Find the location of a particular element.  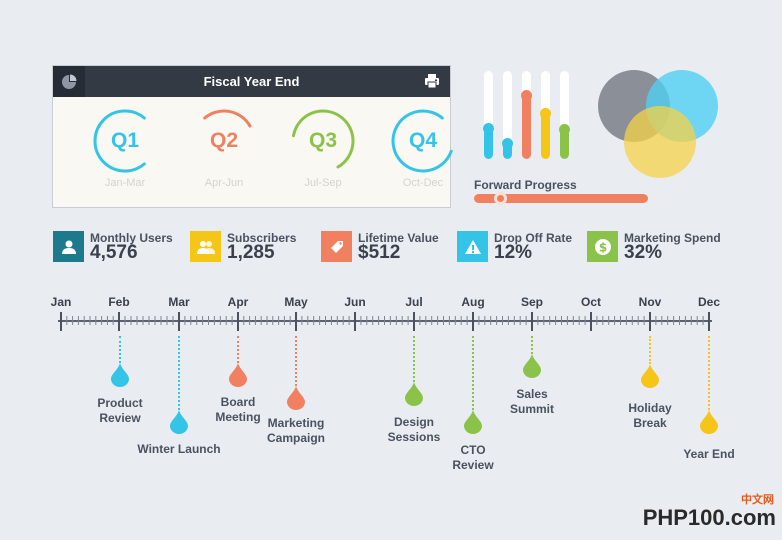

quarter-list: Q1 Jan-Mar Q2 Apr-Jun Q3 Jul-Sep Q4 Oct-Dec is located at coordinates (253, 152).